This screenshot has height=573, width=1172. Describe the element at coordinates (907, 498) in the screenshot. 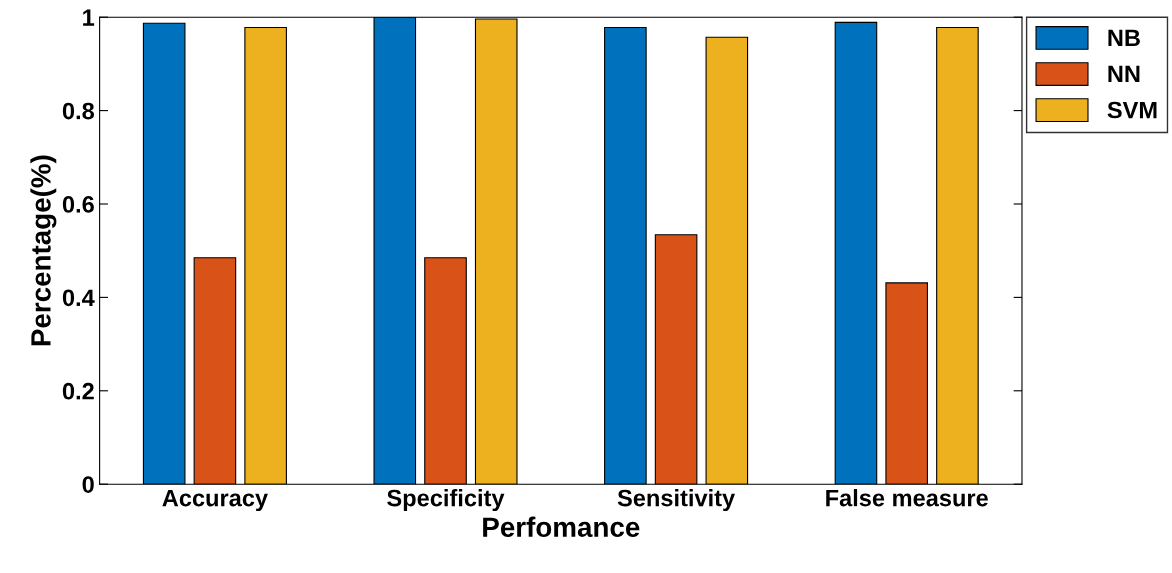

I see `x-tick-label: False measure` at that location.